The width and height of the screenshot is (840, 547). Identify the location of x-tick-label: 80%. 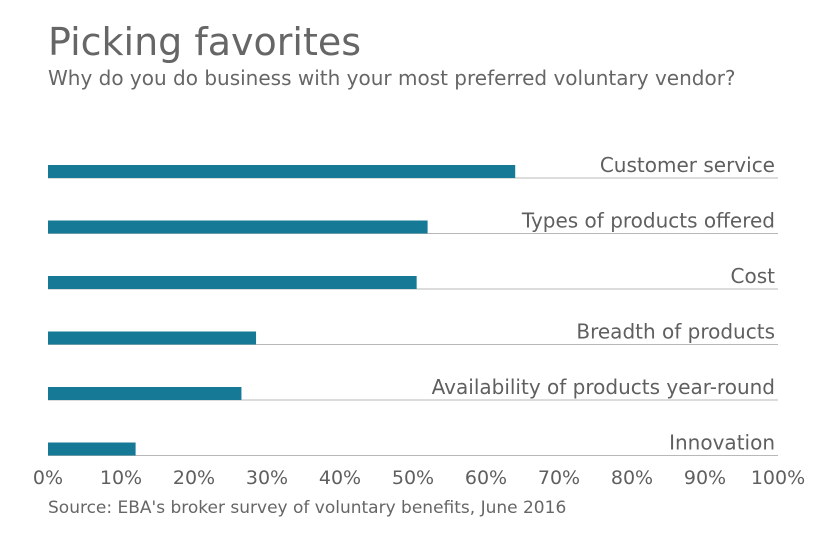
(632, 478).